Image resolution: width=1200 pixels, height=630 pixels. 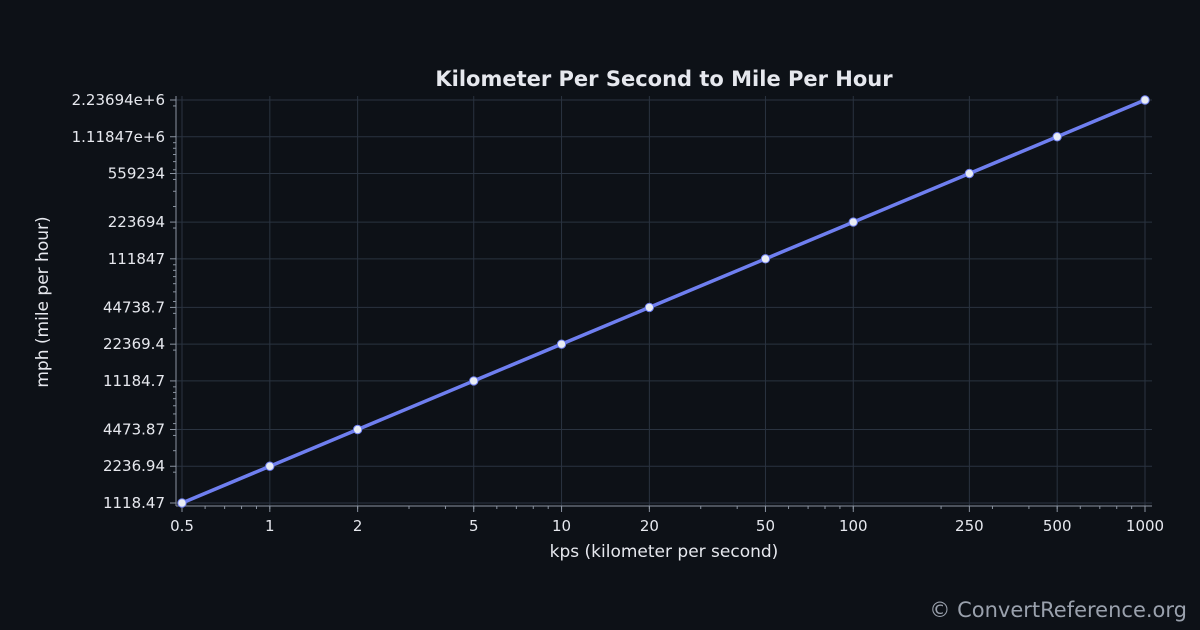 I want to click on y-tick-label: 22369.4, so click(x=134, y=344).